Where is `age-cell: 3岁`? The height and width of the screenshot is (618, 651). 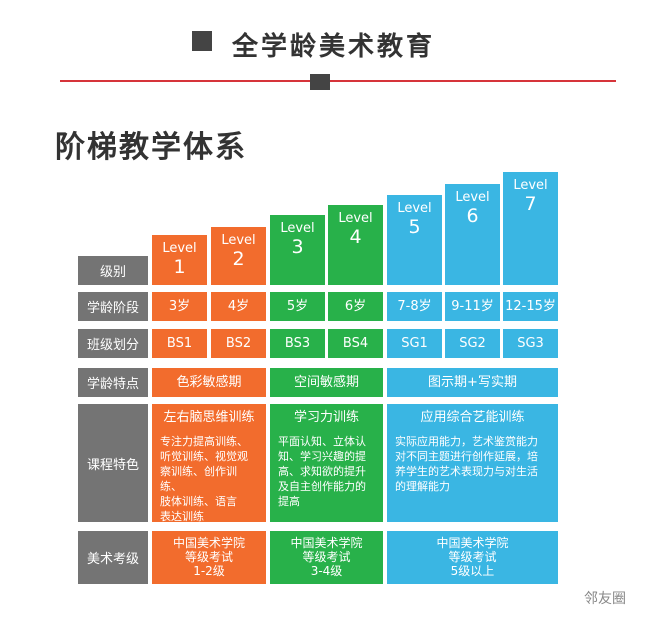
age-cell: 3岁 is located at coordinates (179, 306).